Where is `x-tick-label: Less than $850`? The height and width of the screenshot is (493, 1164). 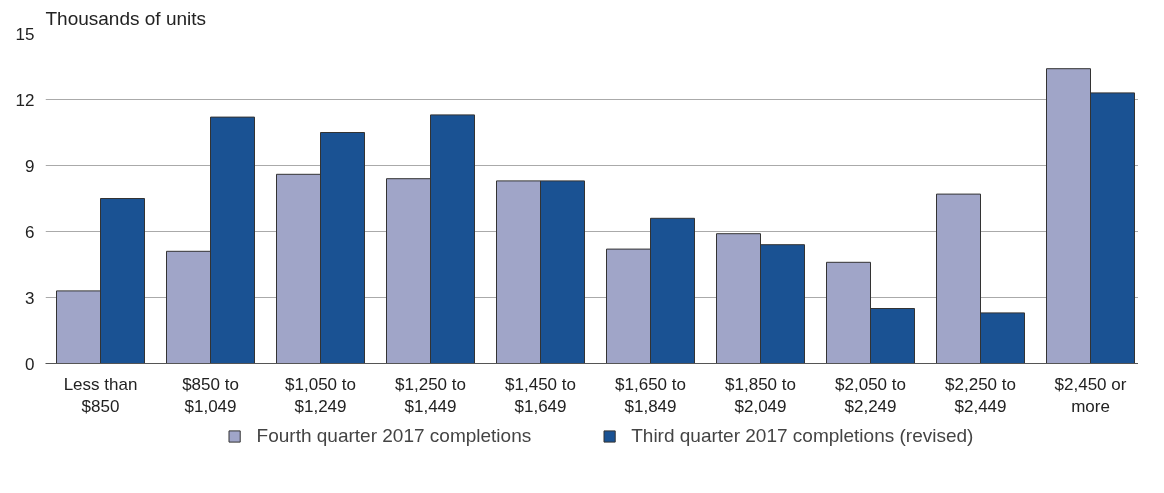 x-tick-label: Less than $850 is located at coordinates (100, 395).